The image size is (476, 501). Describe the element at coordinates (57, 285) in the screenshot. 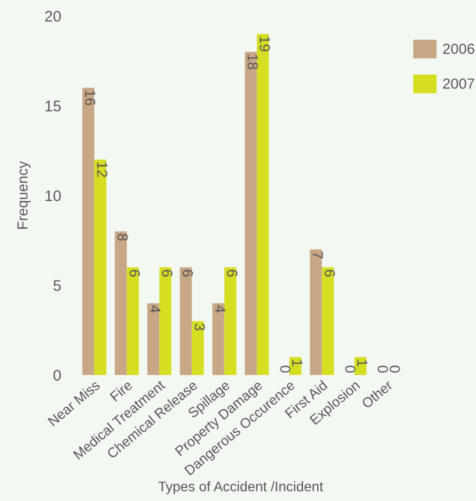

I see `y-tick-label: 5` at that location.